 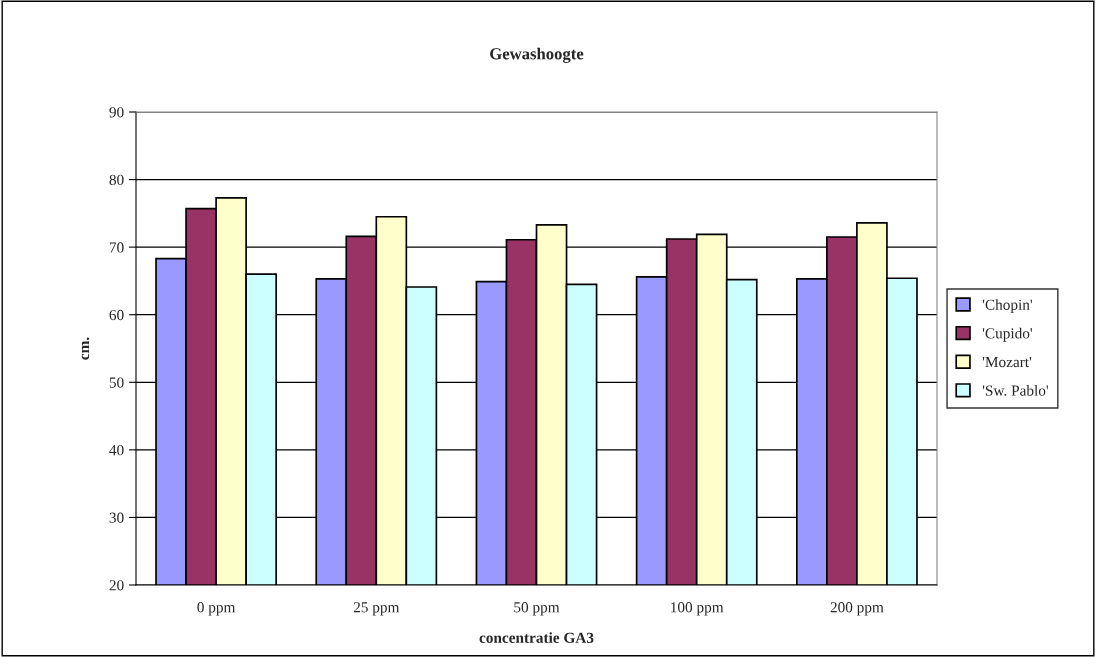 I want to click on y-tick-label: 70, so click(x=116, y=247).